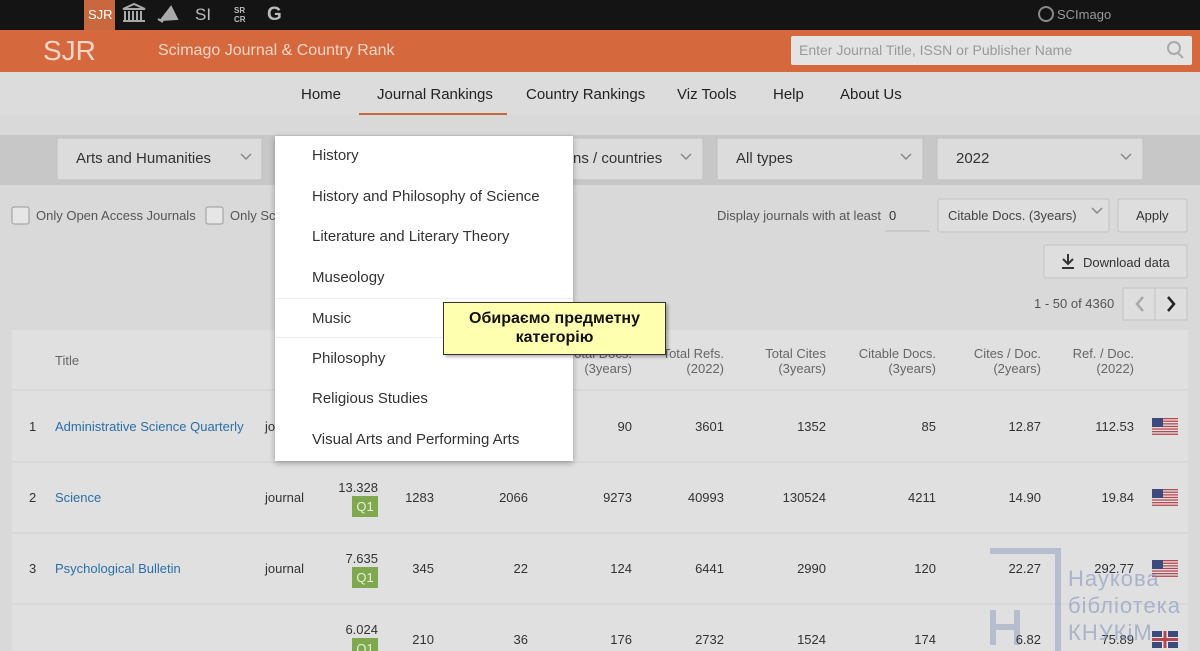 This screenshot has height=651, width=1200. Describe the element at coordinates (811, 639) in the screenshot. I see `cell: 1524` at that location.